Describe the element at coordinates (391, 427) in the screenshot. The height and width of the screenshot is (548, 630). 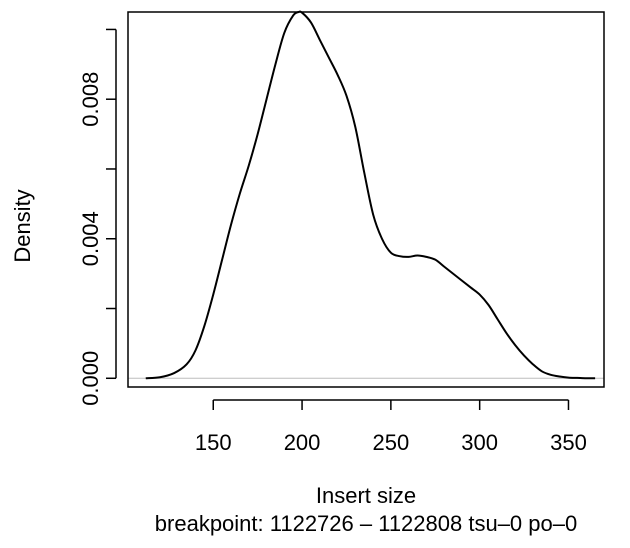
I see `x-axis: 150 200 250 300 350` at that location.